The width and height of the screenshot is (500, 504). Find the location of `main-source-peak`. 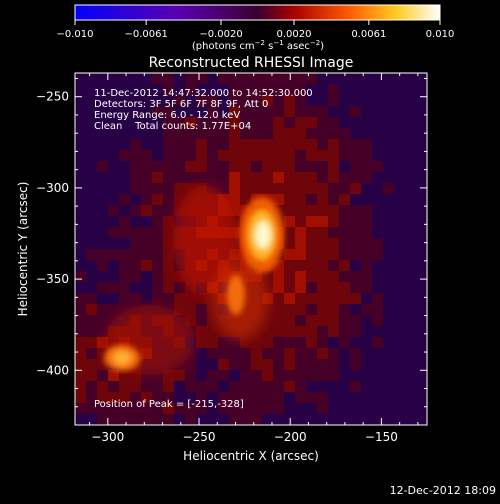

main-source-peak is located at coordinates (263, 235).